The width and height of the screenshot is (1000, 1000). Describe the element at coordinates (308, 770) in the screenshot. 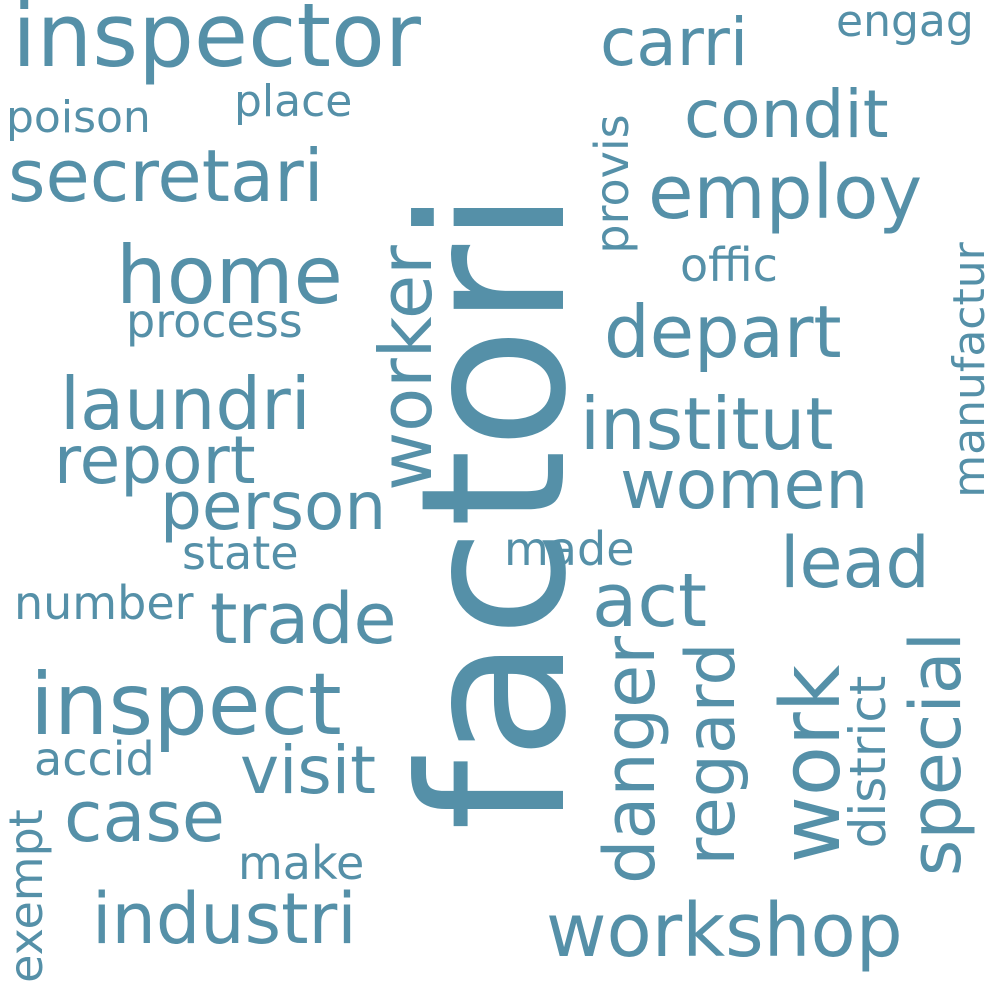

I see `word-visit: visit` at that location.